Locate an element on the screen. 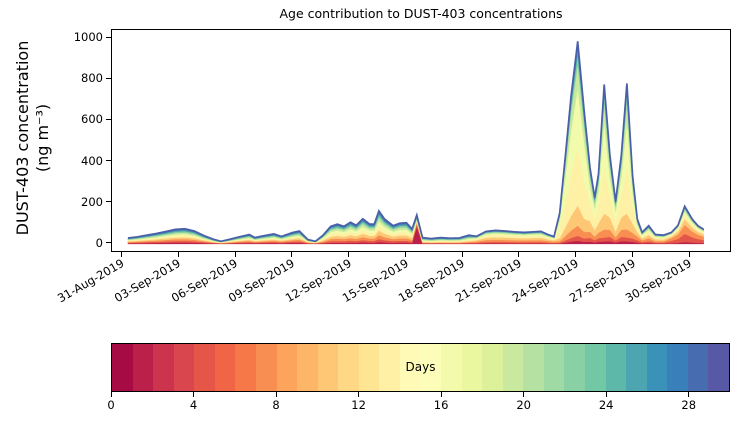  colorbar-tick-label: 20 is located at coordinates (523, 405).